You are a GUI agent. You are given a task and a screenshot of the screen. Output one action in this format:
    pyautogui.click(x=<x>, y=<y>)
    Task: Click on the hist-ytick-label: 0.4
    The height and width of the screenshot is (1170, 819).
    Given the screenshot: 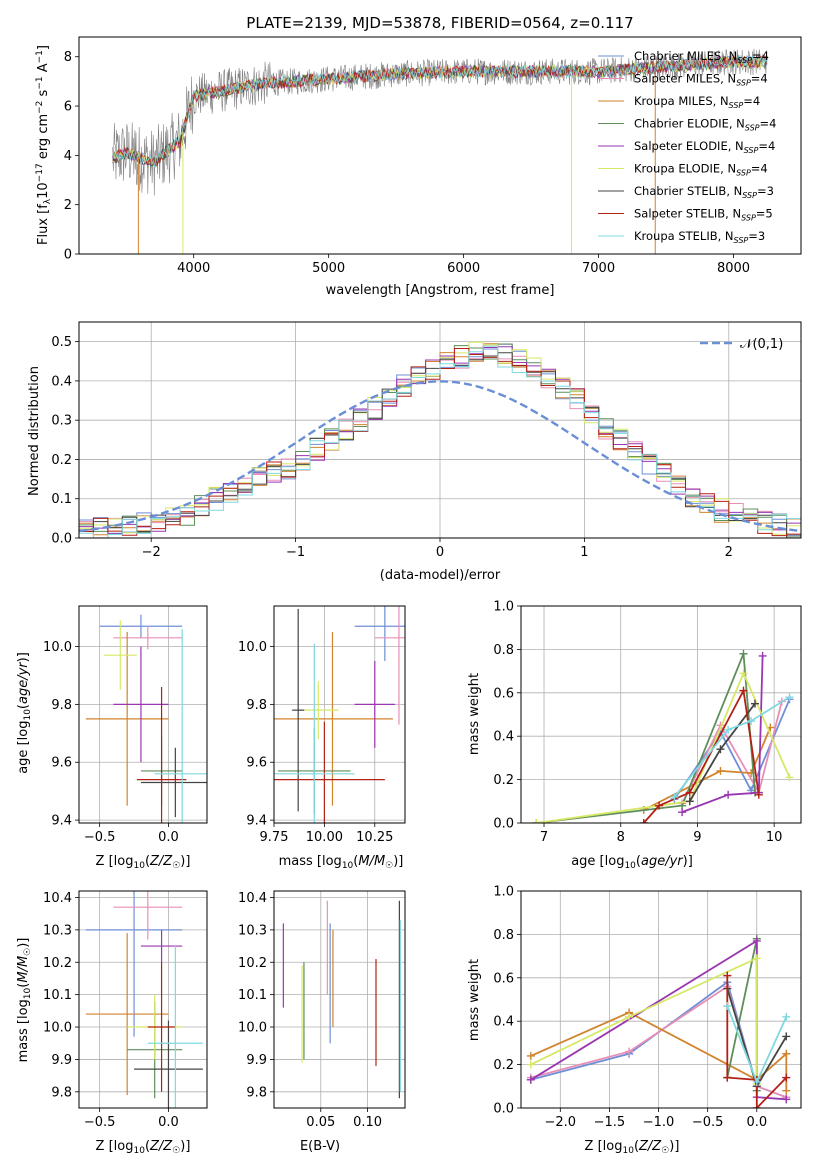 What is the action you would take?
    pyautogui.click(x=61, y=381)
    